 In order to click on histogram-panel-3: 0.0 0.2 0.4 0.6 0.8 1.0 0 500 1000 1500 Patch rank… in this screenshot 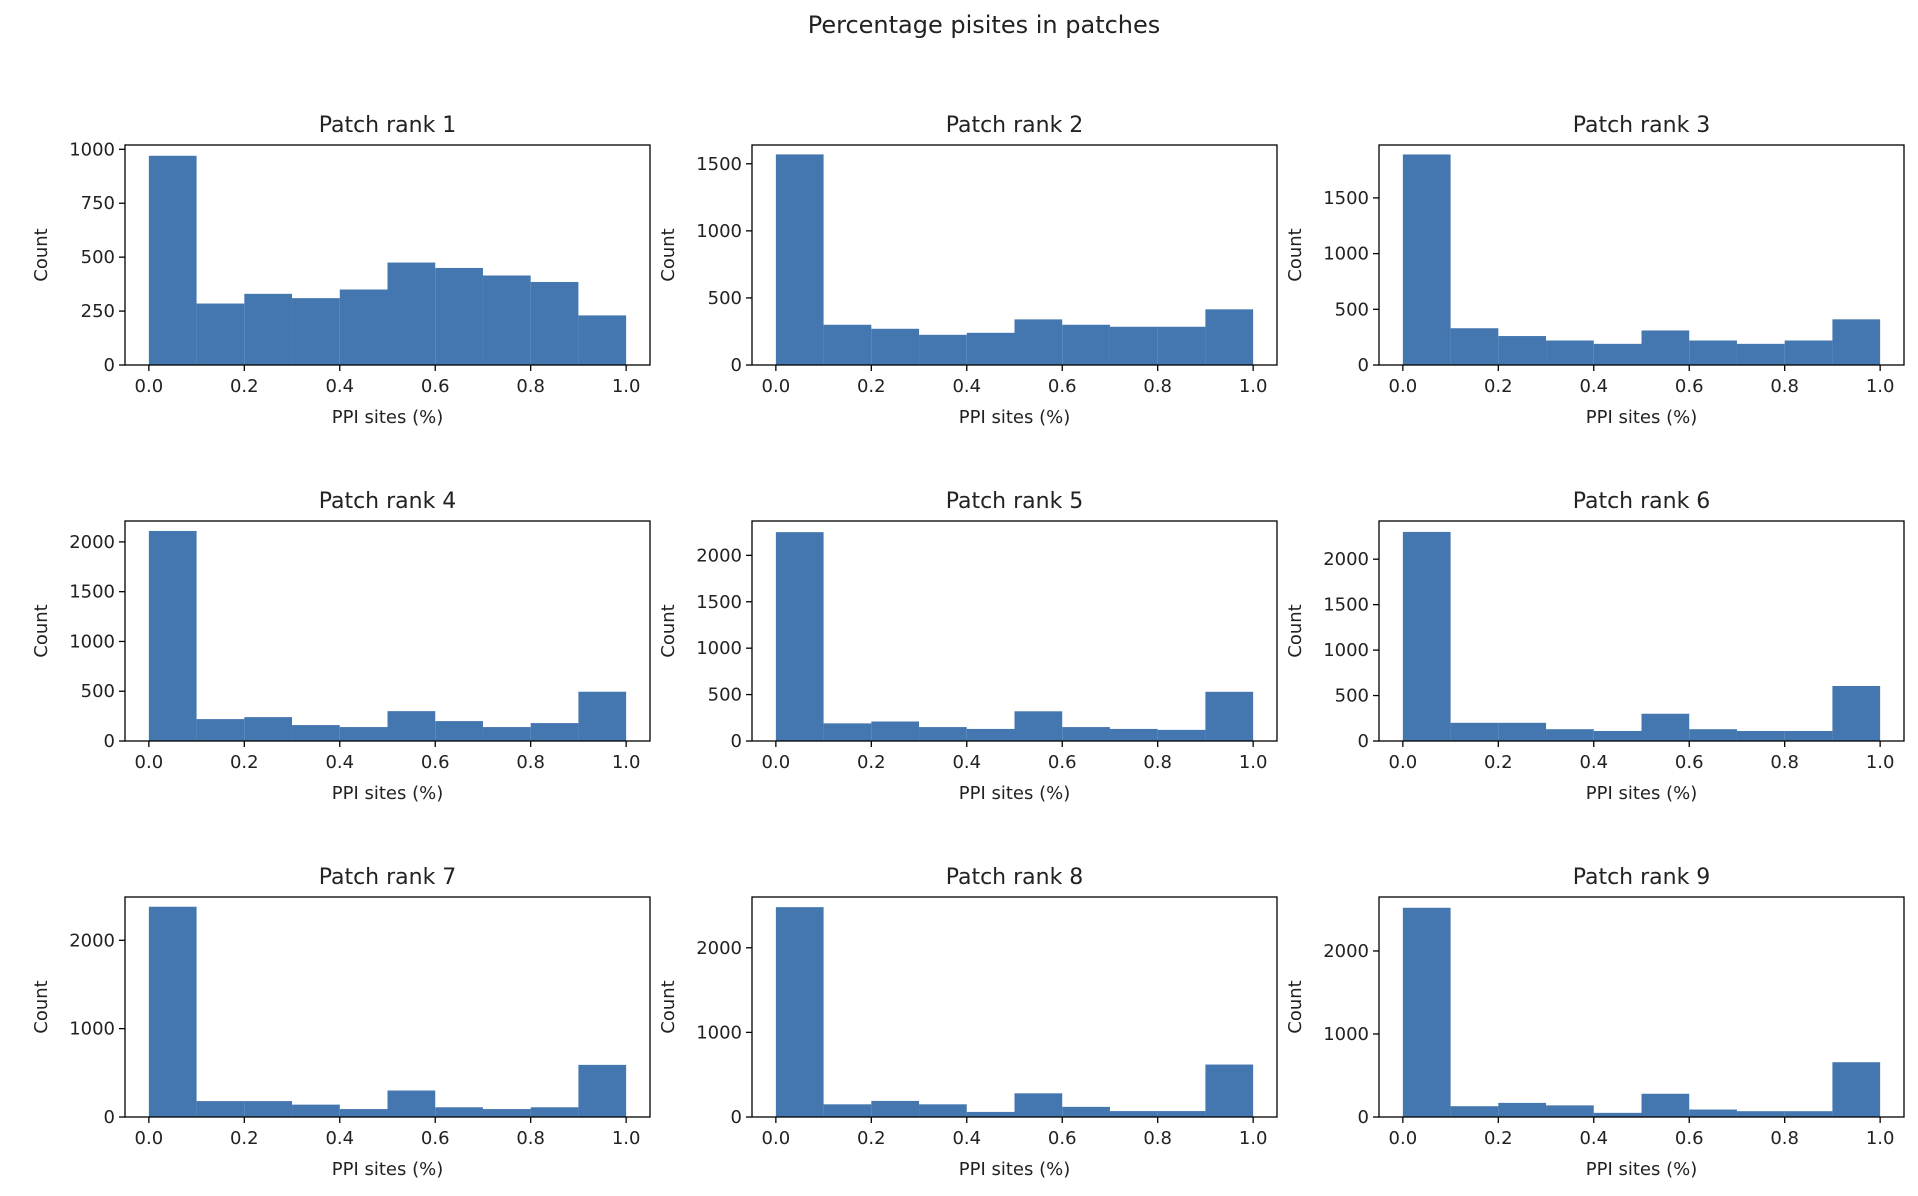, I will do `click(1595, 270)`.